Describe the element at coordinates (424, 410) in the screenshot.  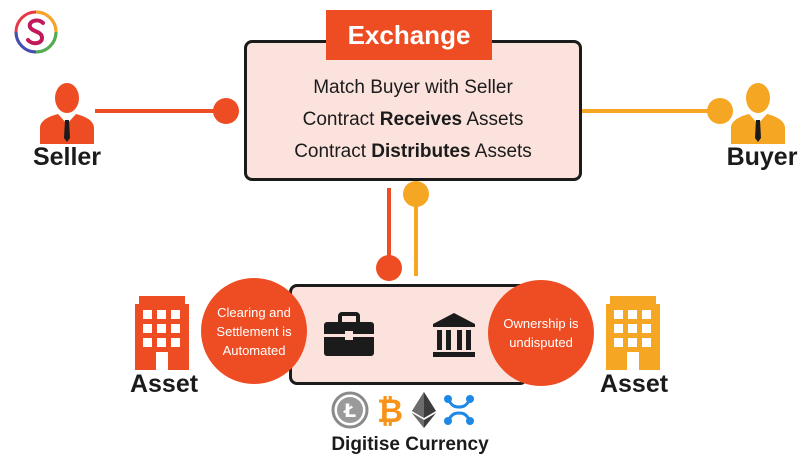
I see `ethereum-icon` at that location.